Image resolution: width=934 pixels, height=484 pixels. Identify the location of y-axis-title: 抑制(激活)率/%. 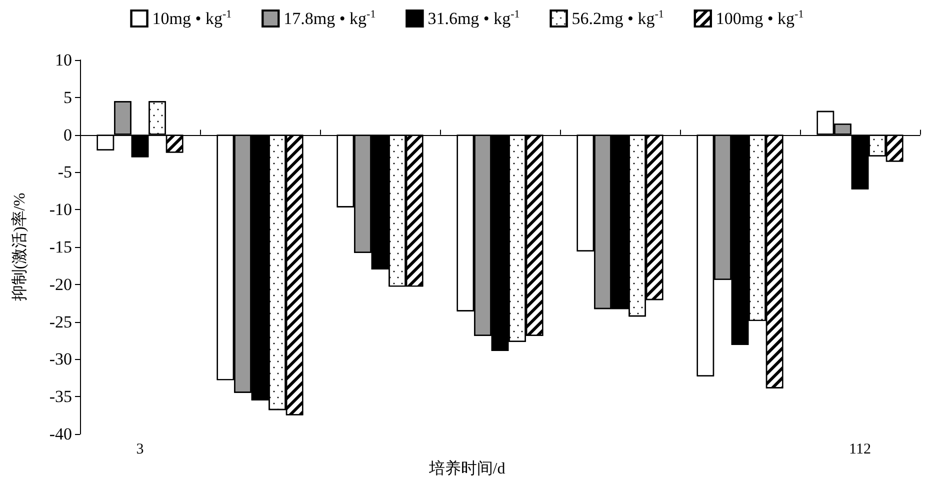
(19, 247).